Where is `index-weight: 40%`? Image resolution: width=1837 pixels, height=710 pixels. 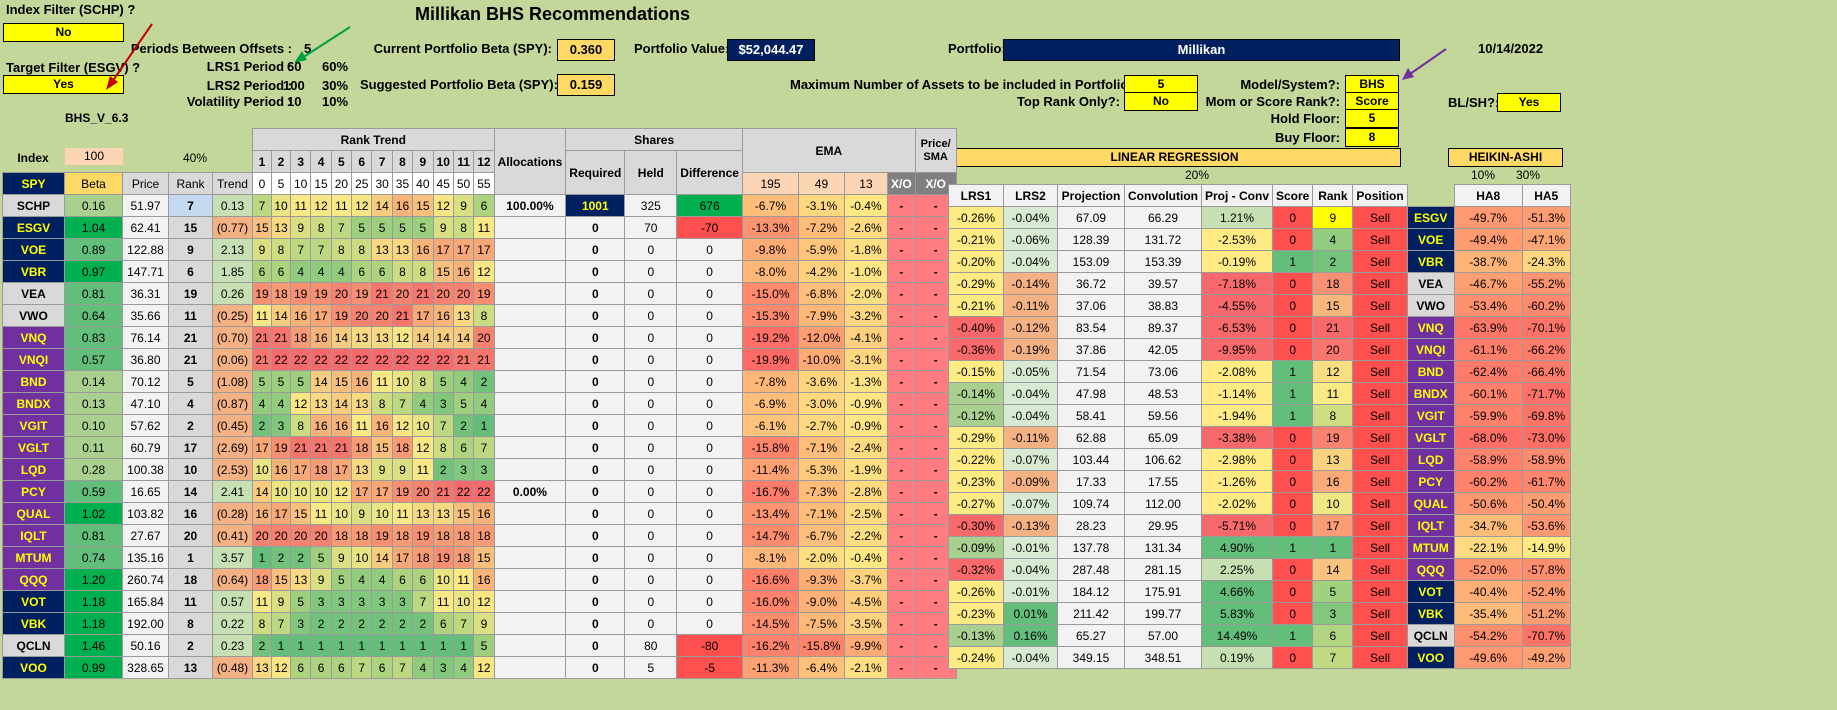 index-weight: 40% is located at coordinates (195, 158).